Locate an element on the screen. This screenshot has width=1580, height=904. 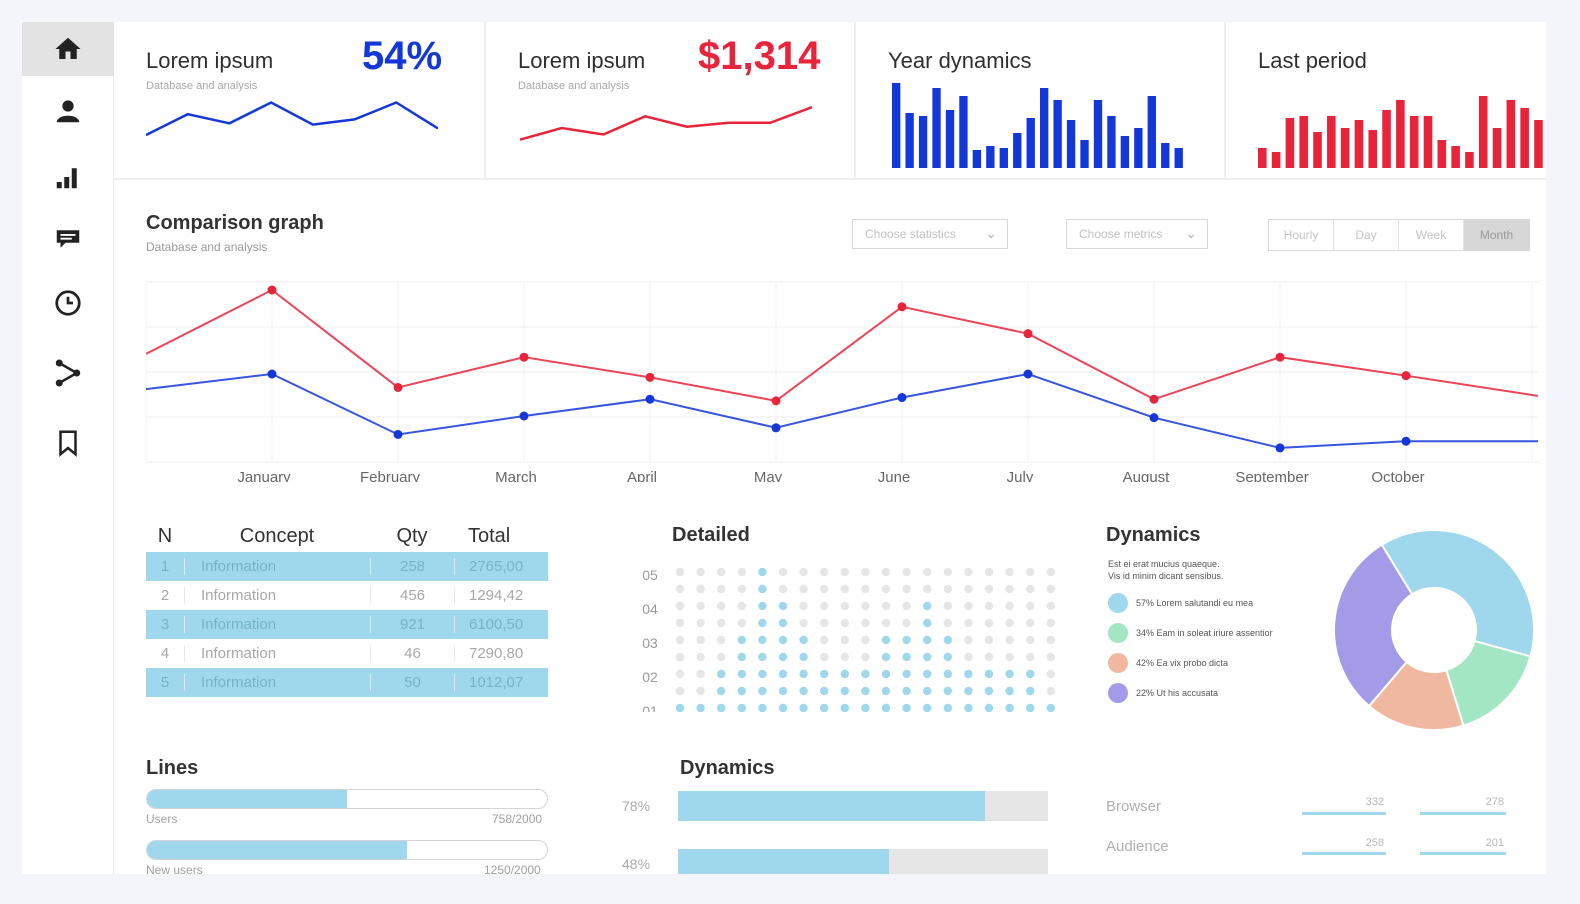
x-tick-label: February is located at coordinates (390, 475).